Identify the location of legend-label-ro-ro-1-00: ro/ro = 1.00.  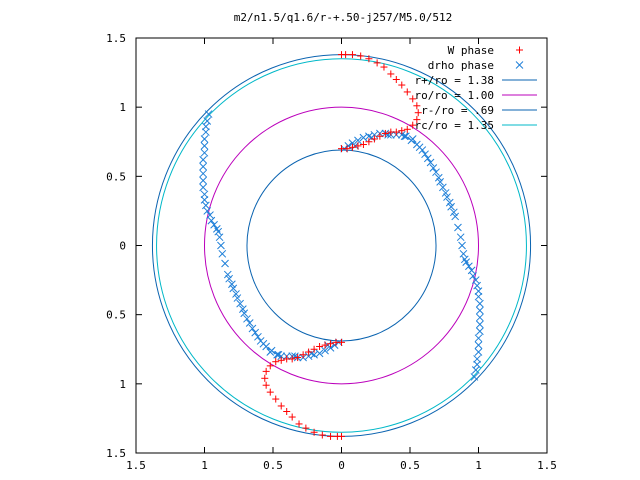
(454, 95).